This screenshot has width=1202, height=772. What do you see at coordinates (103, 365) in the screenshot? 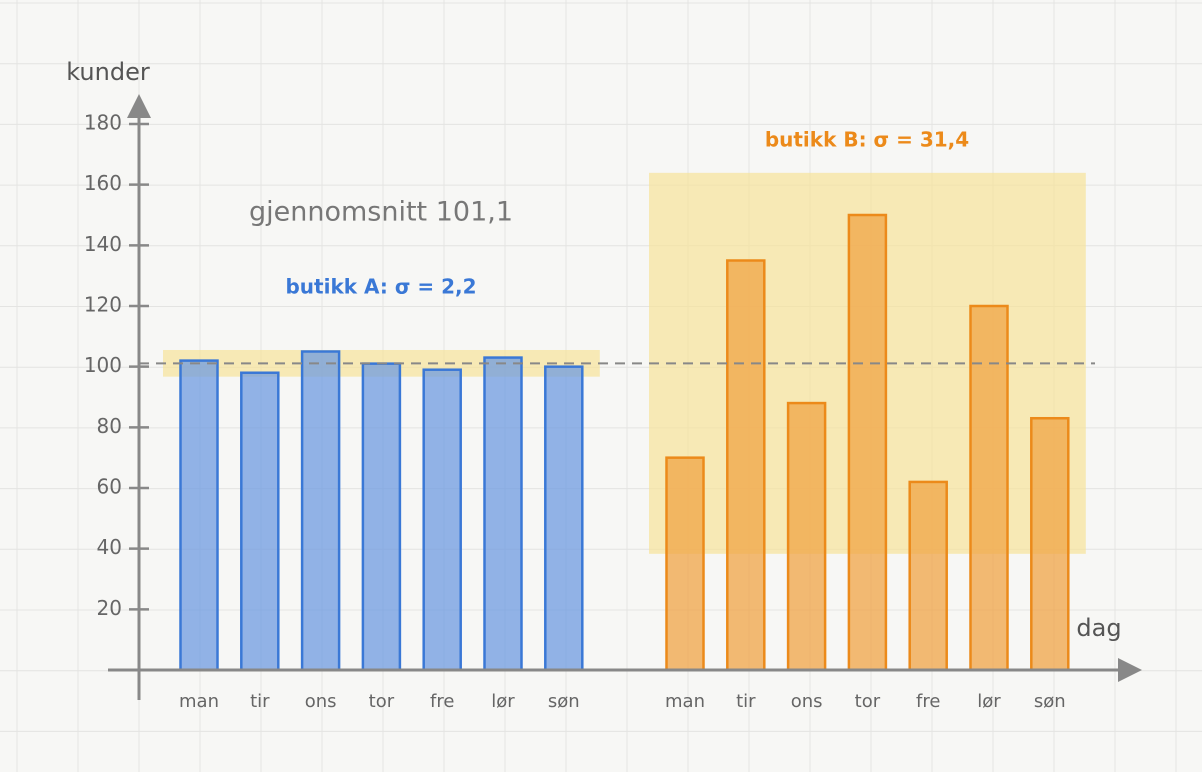
I see `y-tick-label: 100` at bounding box center [103, 365].